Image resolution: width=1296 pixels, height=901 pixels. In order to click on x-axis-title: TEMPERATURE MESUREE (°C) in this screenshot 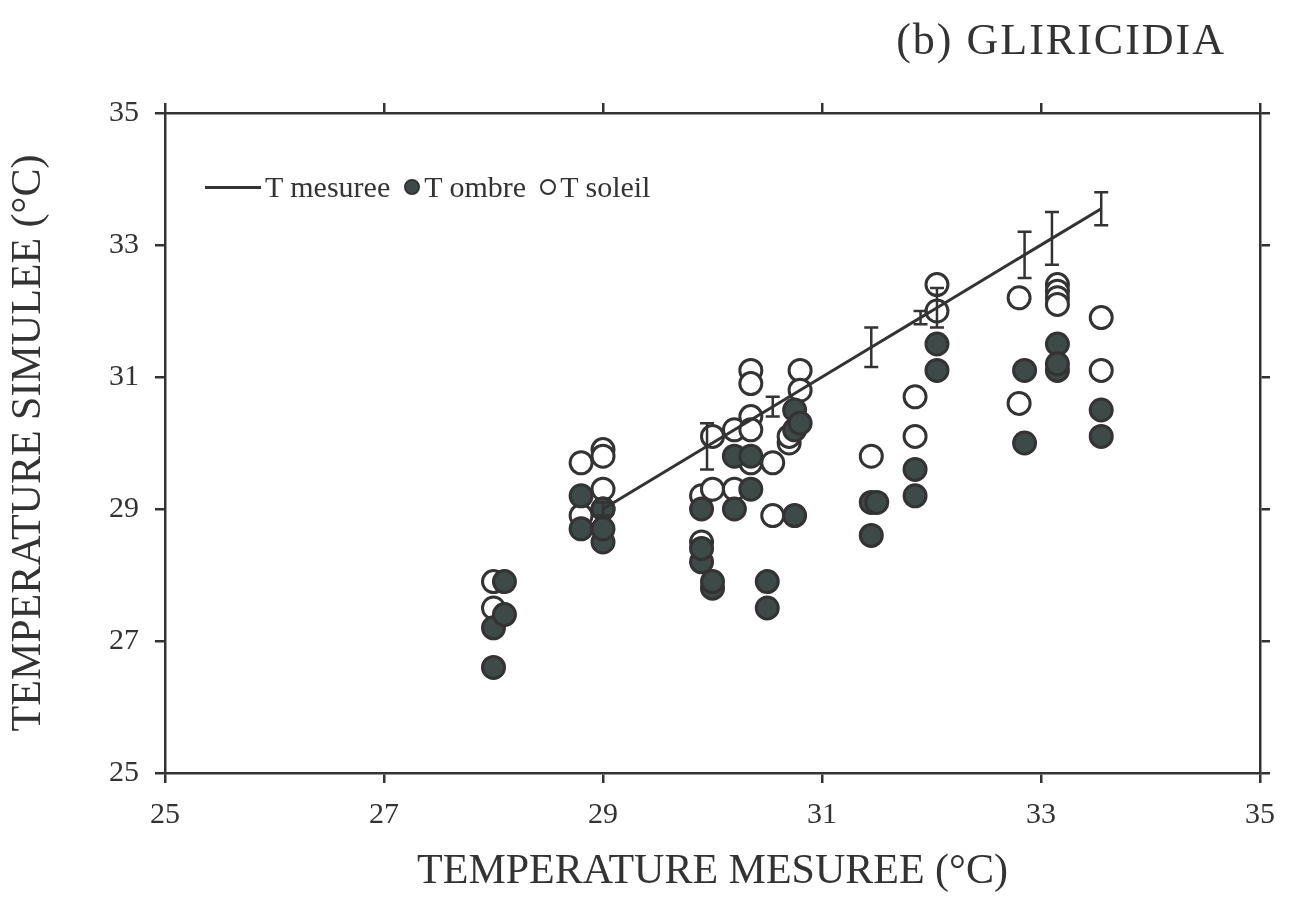, I will do `click(712, 869)`.